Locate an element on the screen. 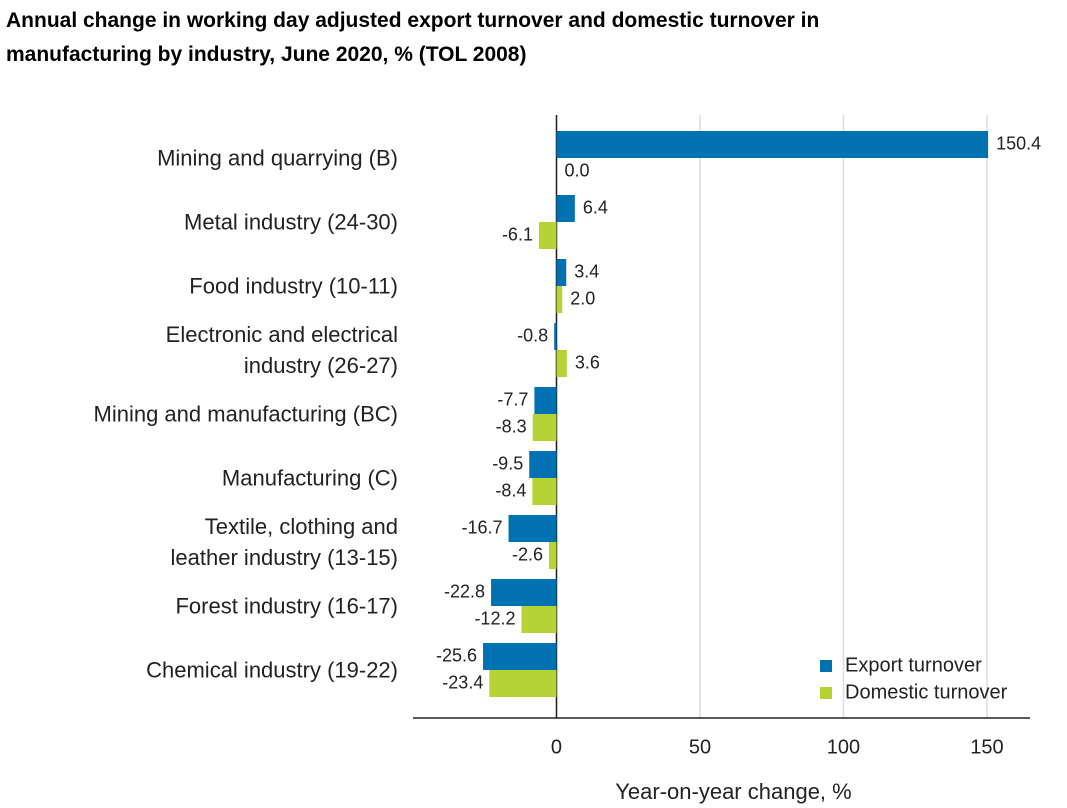 The width and height of the screenshot is (1067, 808). value-label: -6.1 is located at coordinates (517, 234).